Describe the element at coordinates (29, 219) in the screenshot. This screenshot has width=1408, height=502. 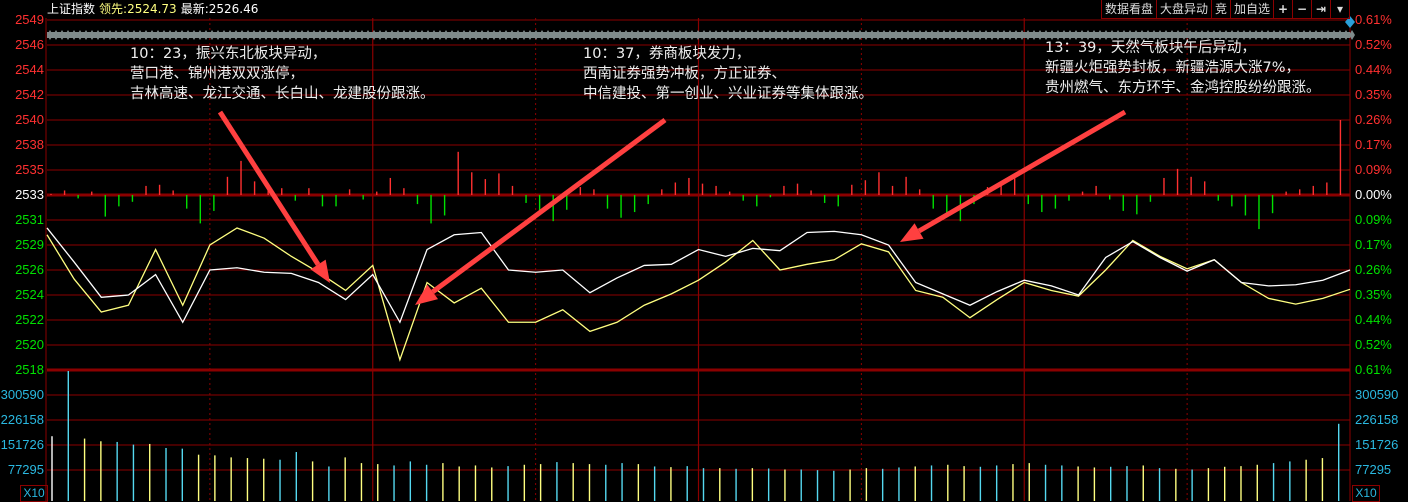
I see `price-tick-left: 2531` at that location.